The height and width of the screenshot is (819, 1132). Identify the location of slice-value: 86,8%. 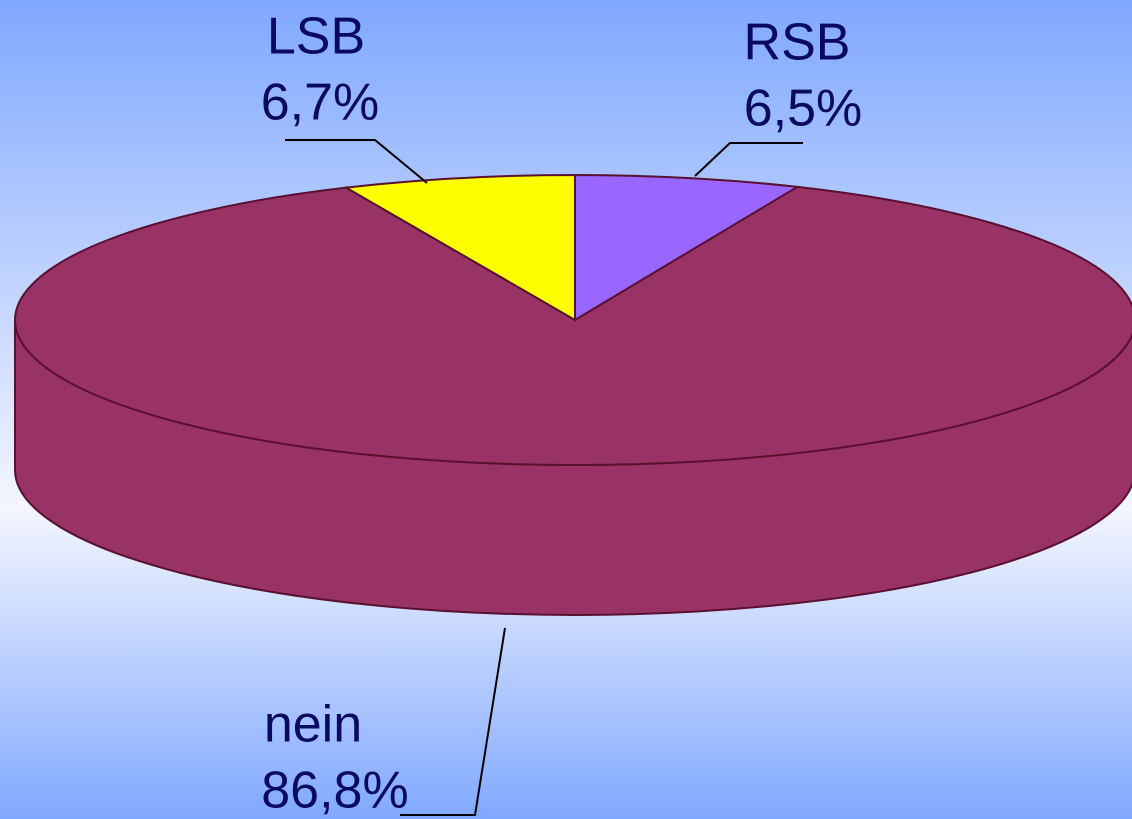
(334, 790).